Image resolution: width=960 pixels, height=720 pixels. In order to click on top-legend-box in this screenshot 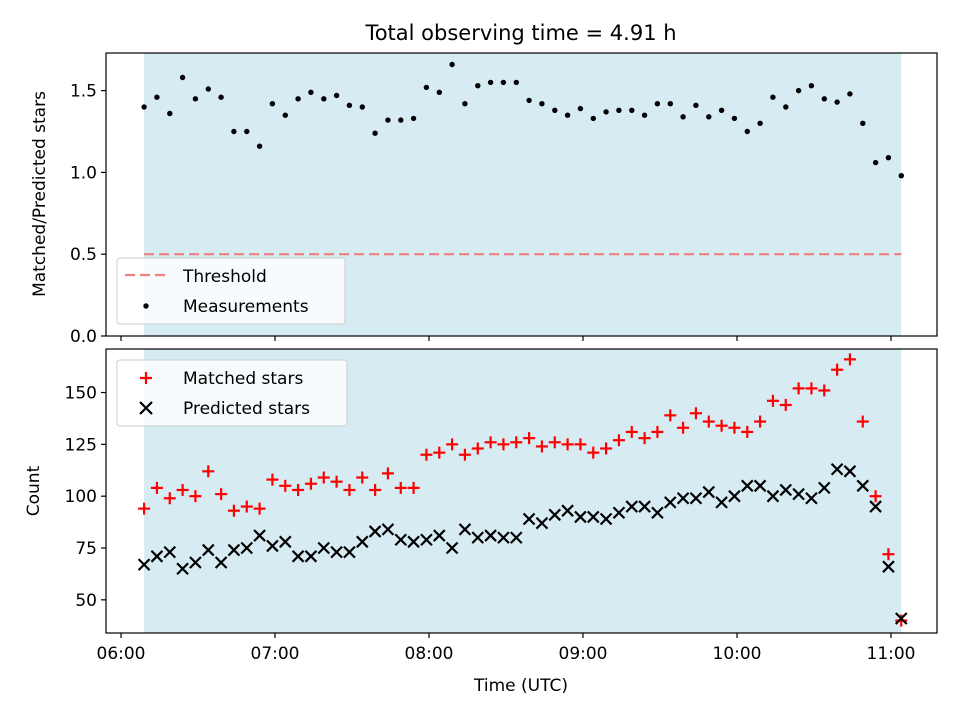, I will do `click(231, 291)`.